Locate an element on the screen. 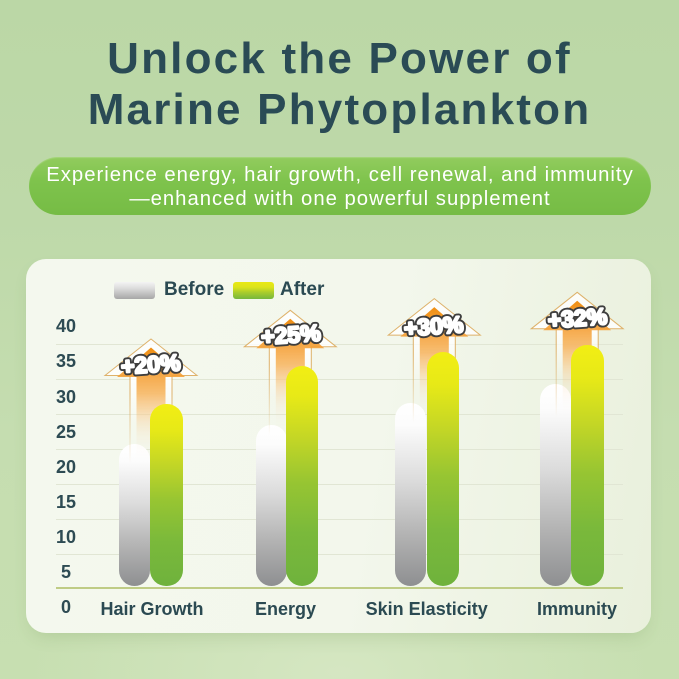 Image resolution: width=679 pixels, height=679 pixels. svg-text: +30% is located at coordinates (433, 326).